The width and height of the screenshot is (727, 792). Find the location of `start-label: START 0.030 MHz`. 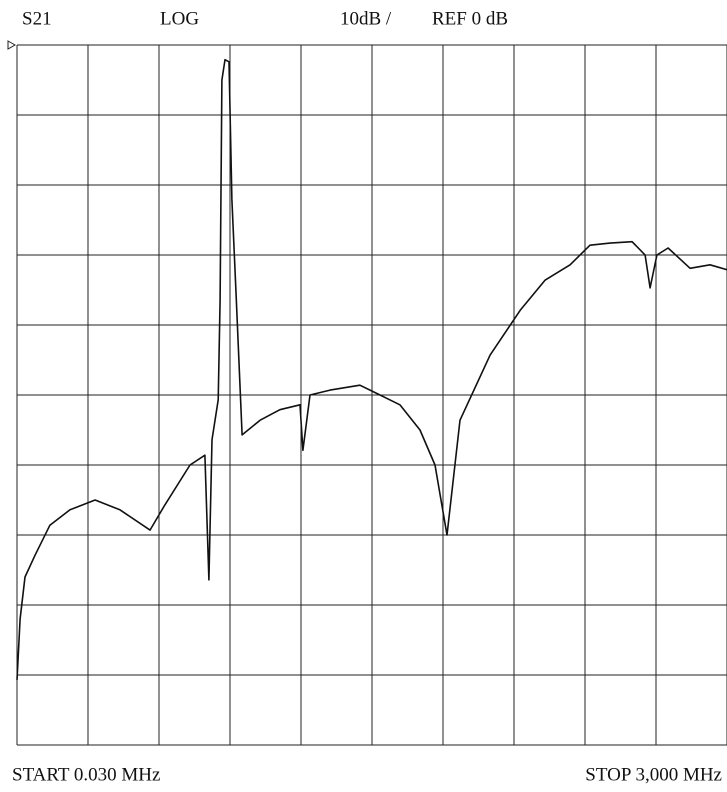

start-label: START 0.030 MHz is located at coordinates (86, 774).